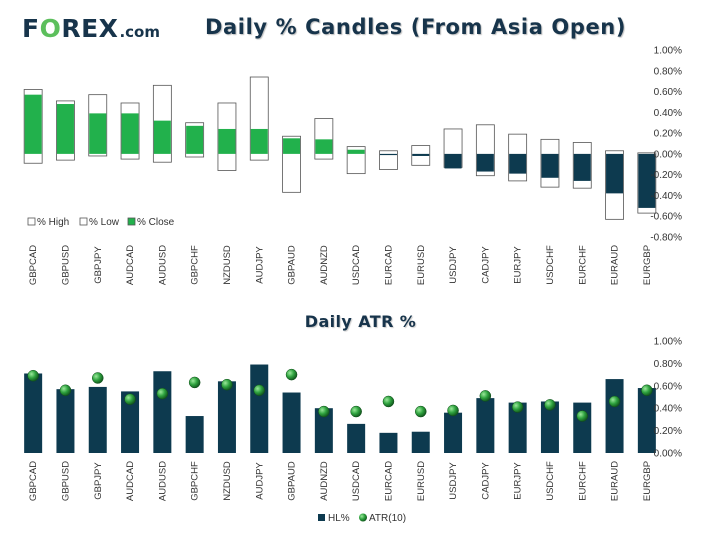 This screenshot has width=721, height=537. What do you see at coordinates (646, 420) in the screenshot?
I see `hl-bar-eurgbp` at bounding box center [646, 420].